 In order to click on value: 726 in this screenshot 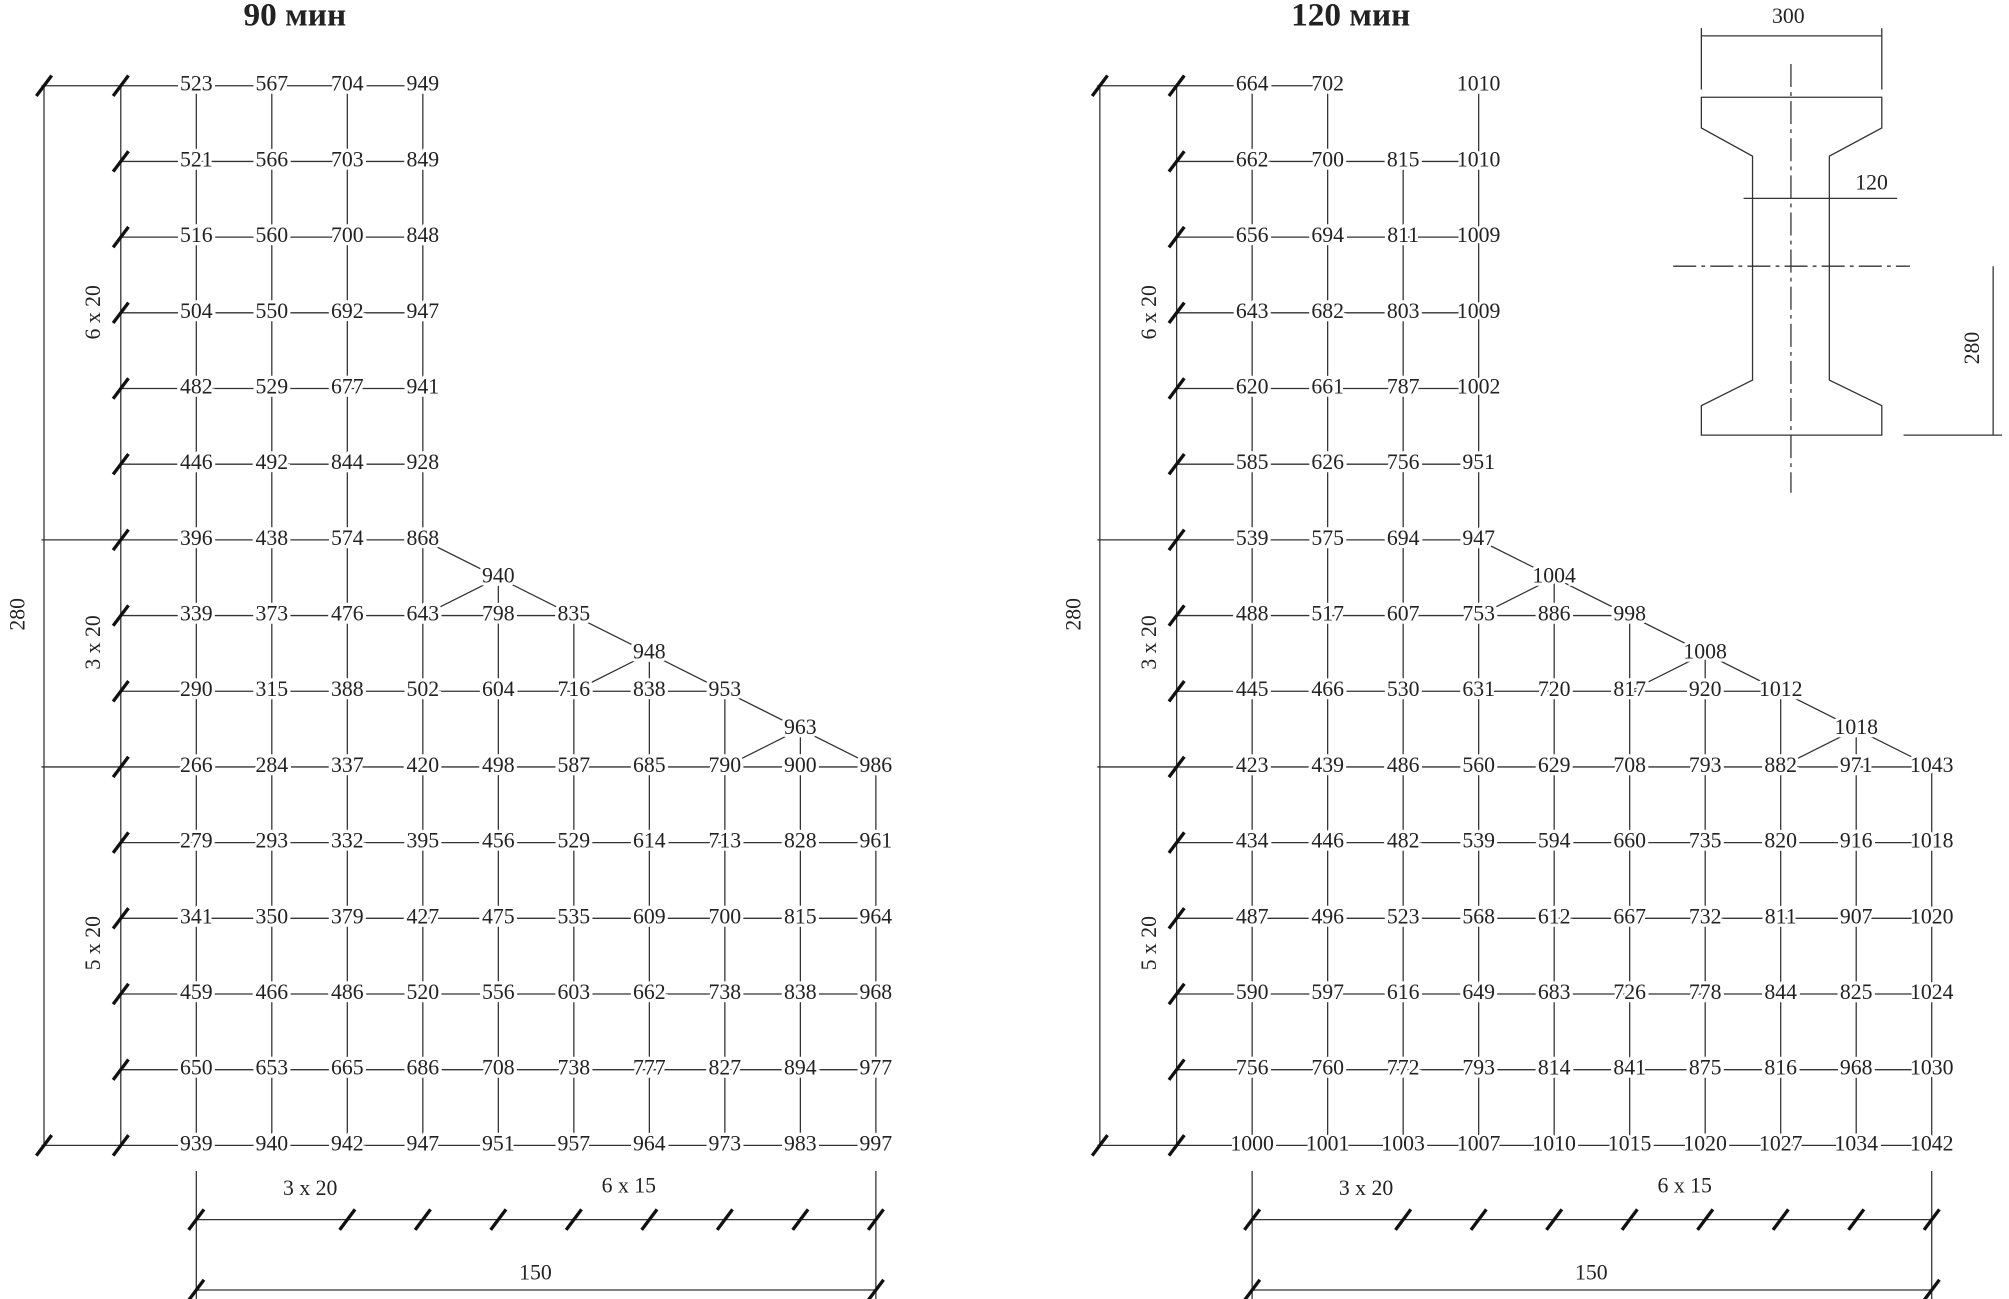, I will do `click(1629, 992)`.